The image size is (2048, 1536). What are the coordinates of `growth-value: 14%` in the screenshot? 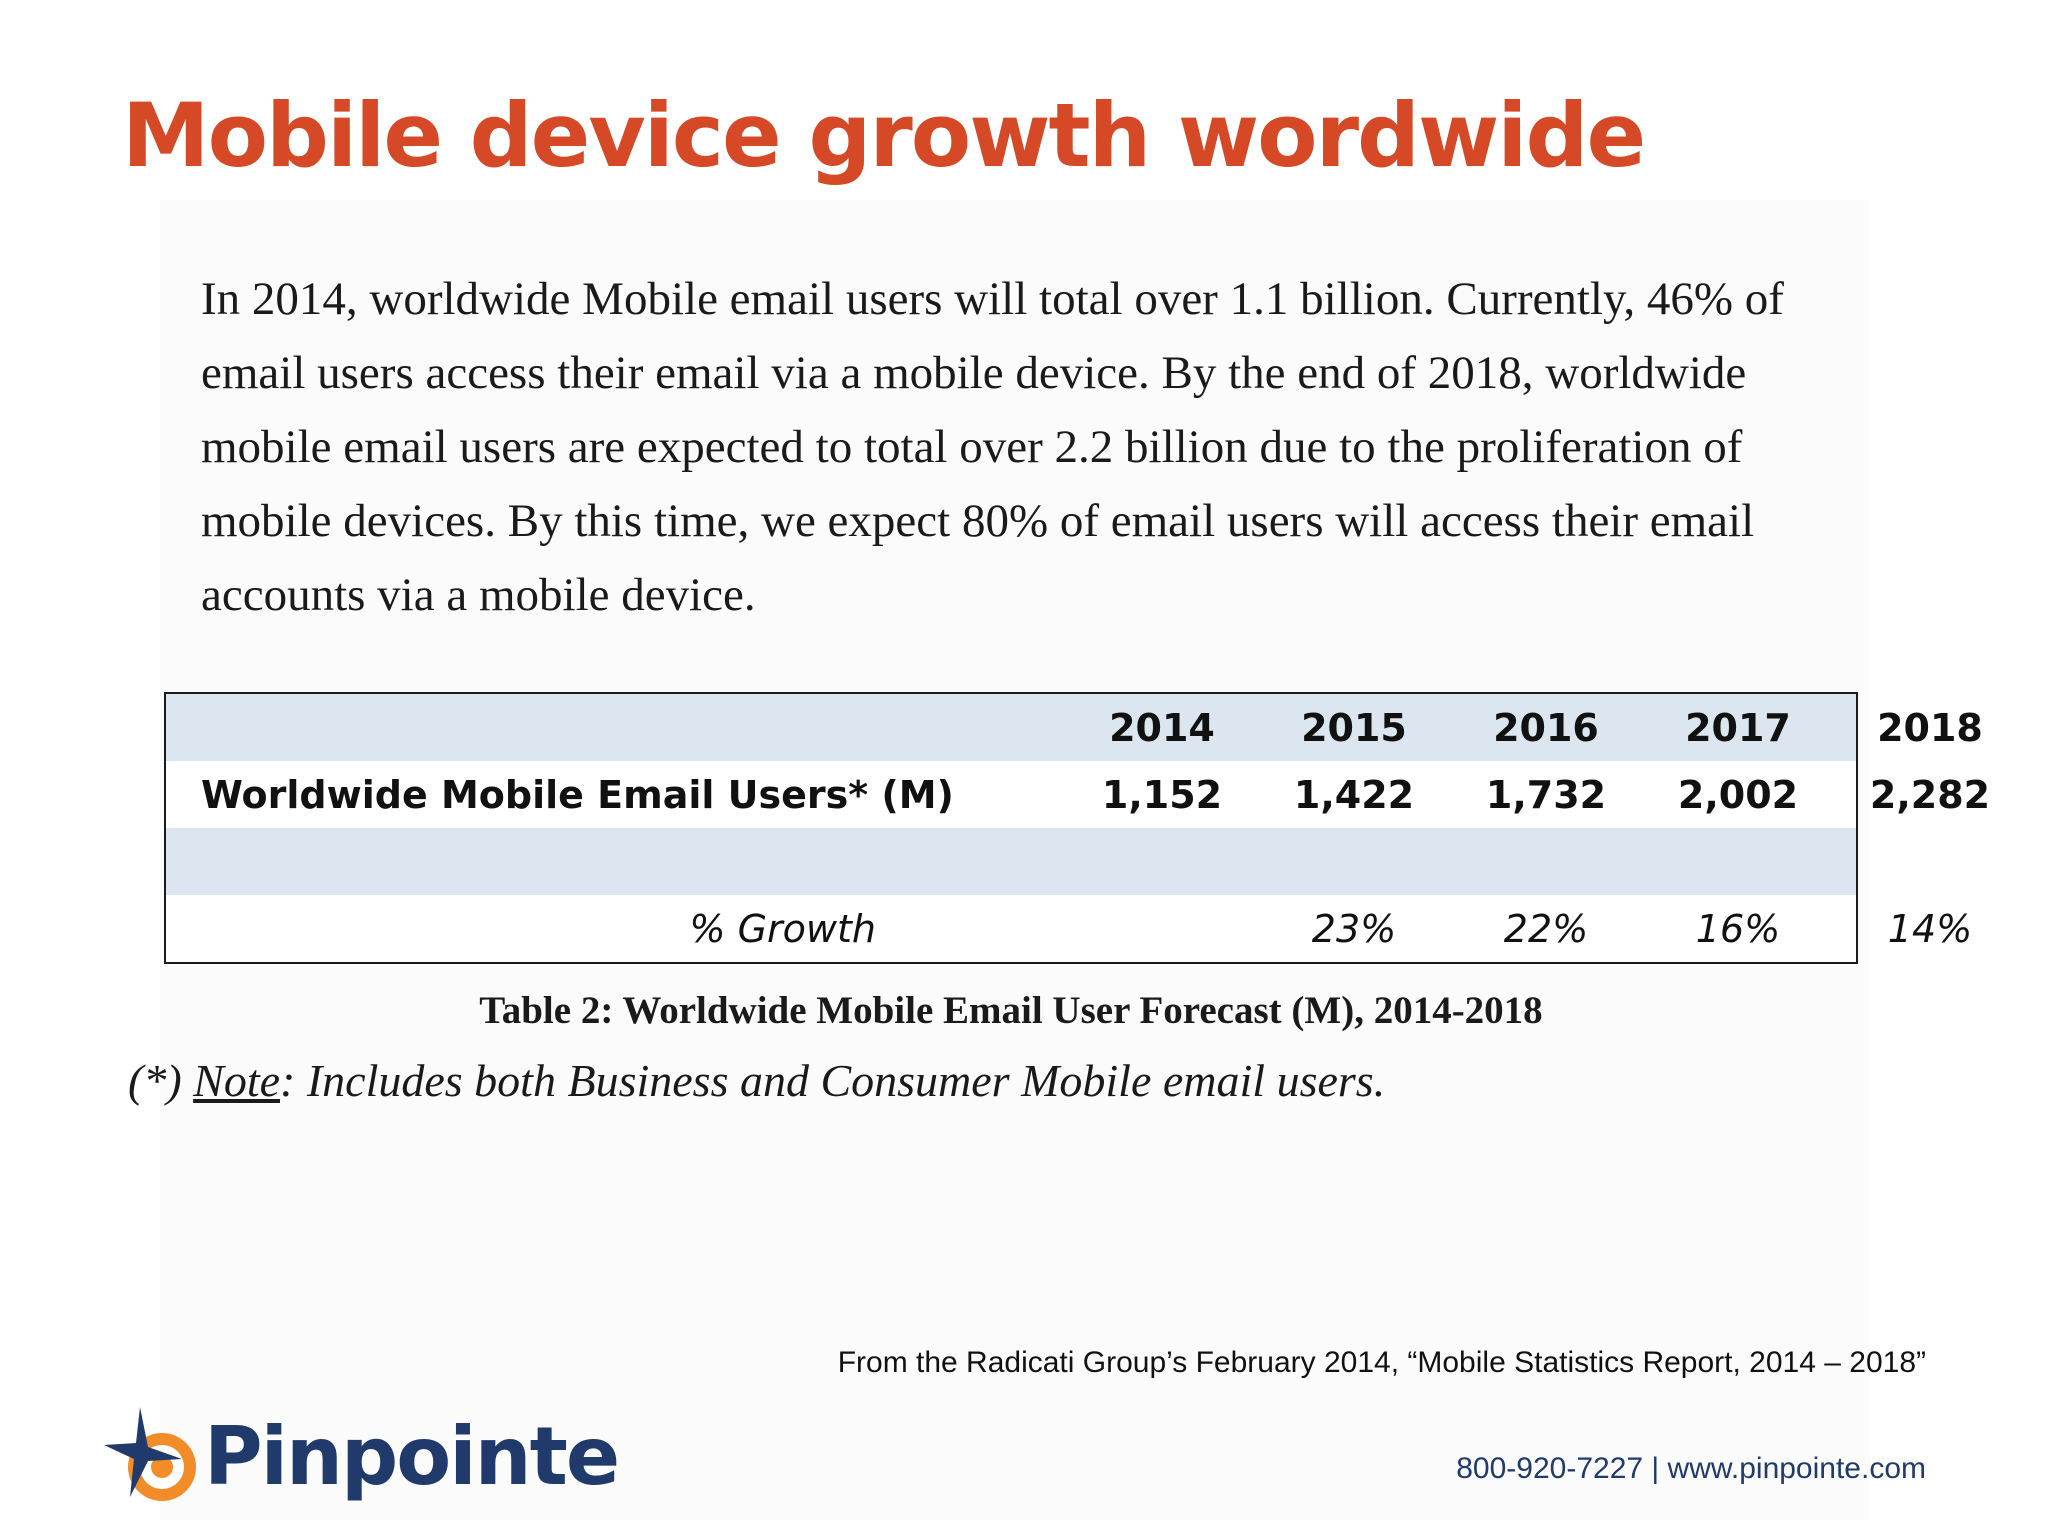 It's located at (1930, 928).